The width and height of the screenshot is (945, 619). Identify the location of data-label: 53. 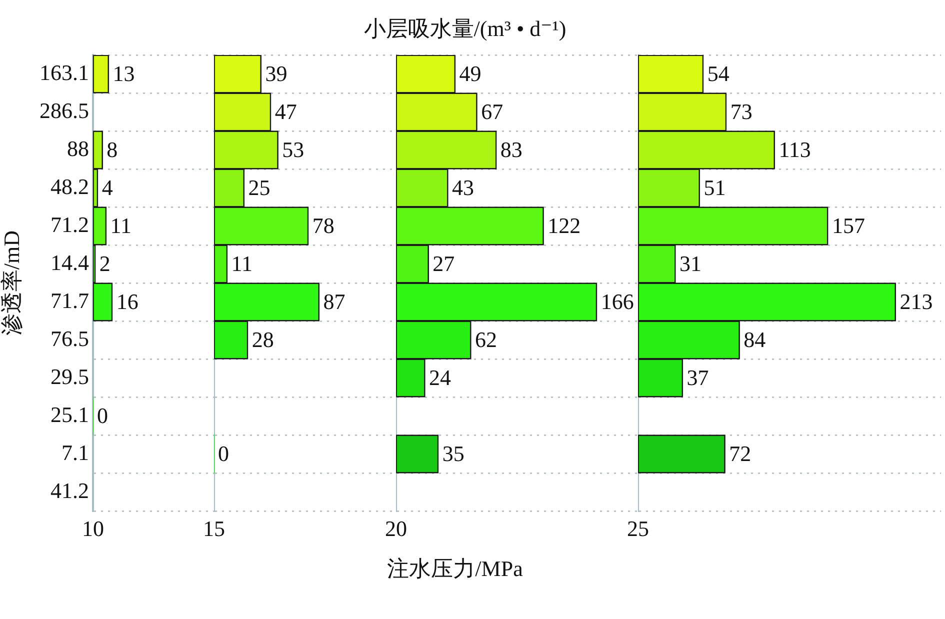
(293, 149).